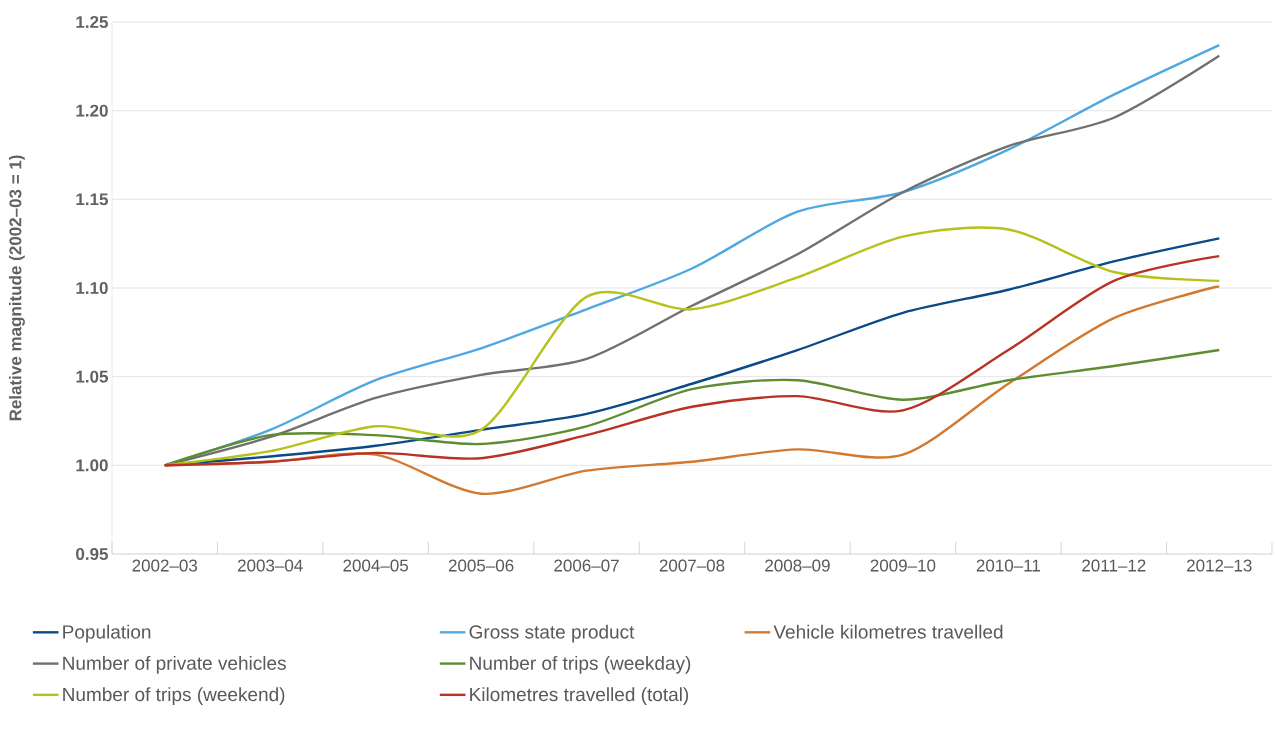 The height and width of the screenshot is (733, 1275). What do you see at coordinates (92, 288) in the screenshot?
I see `y-tick-label: 1.10` at bounding box center [92, 288].